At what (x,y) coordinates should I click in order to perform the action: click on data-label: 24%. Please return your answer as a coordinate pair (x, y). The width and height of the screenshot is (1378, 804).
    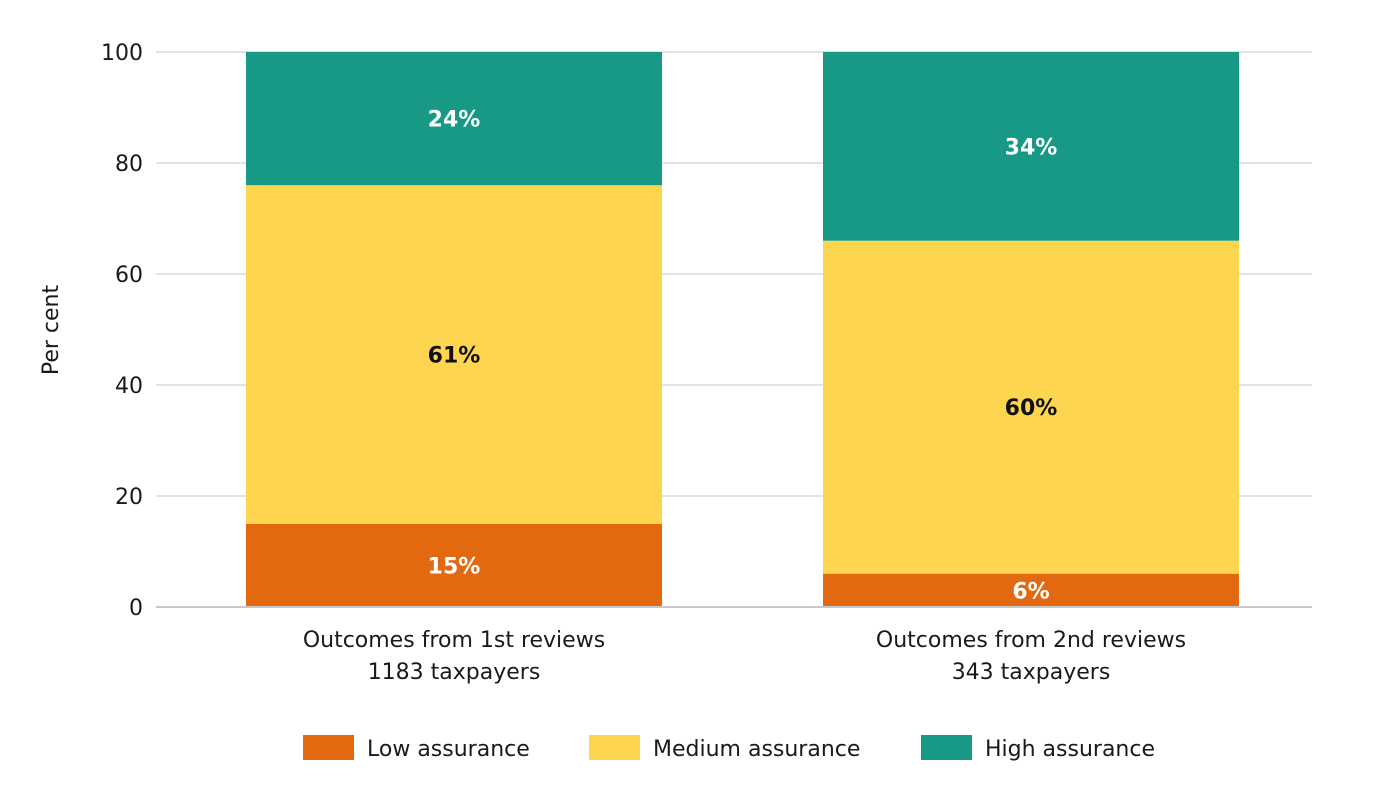
    Looking at the image, I should click on (454, 120).